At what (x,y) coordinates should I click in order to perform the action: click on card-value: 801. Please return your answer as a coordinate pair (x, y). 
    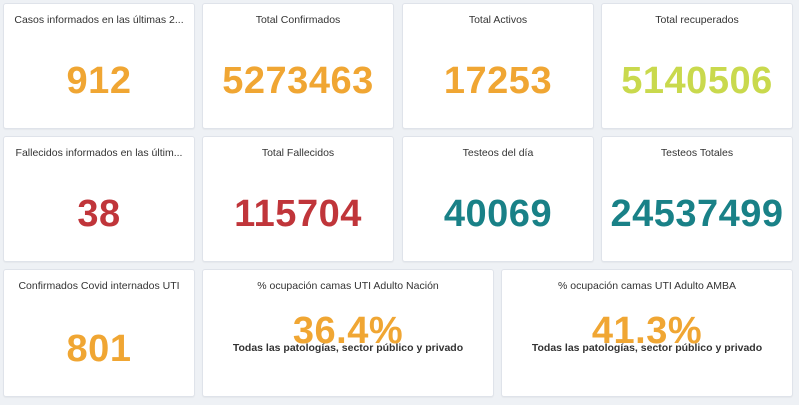
    Looking at the image, I should click on (99, 349).